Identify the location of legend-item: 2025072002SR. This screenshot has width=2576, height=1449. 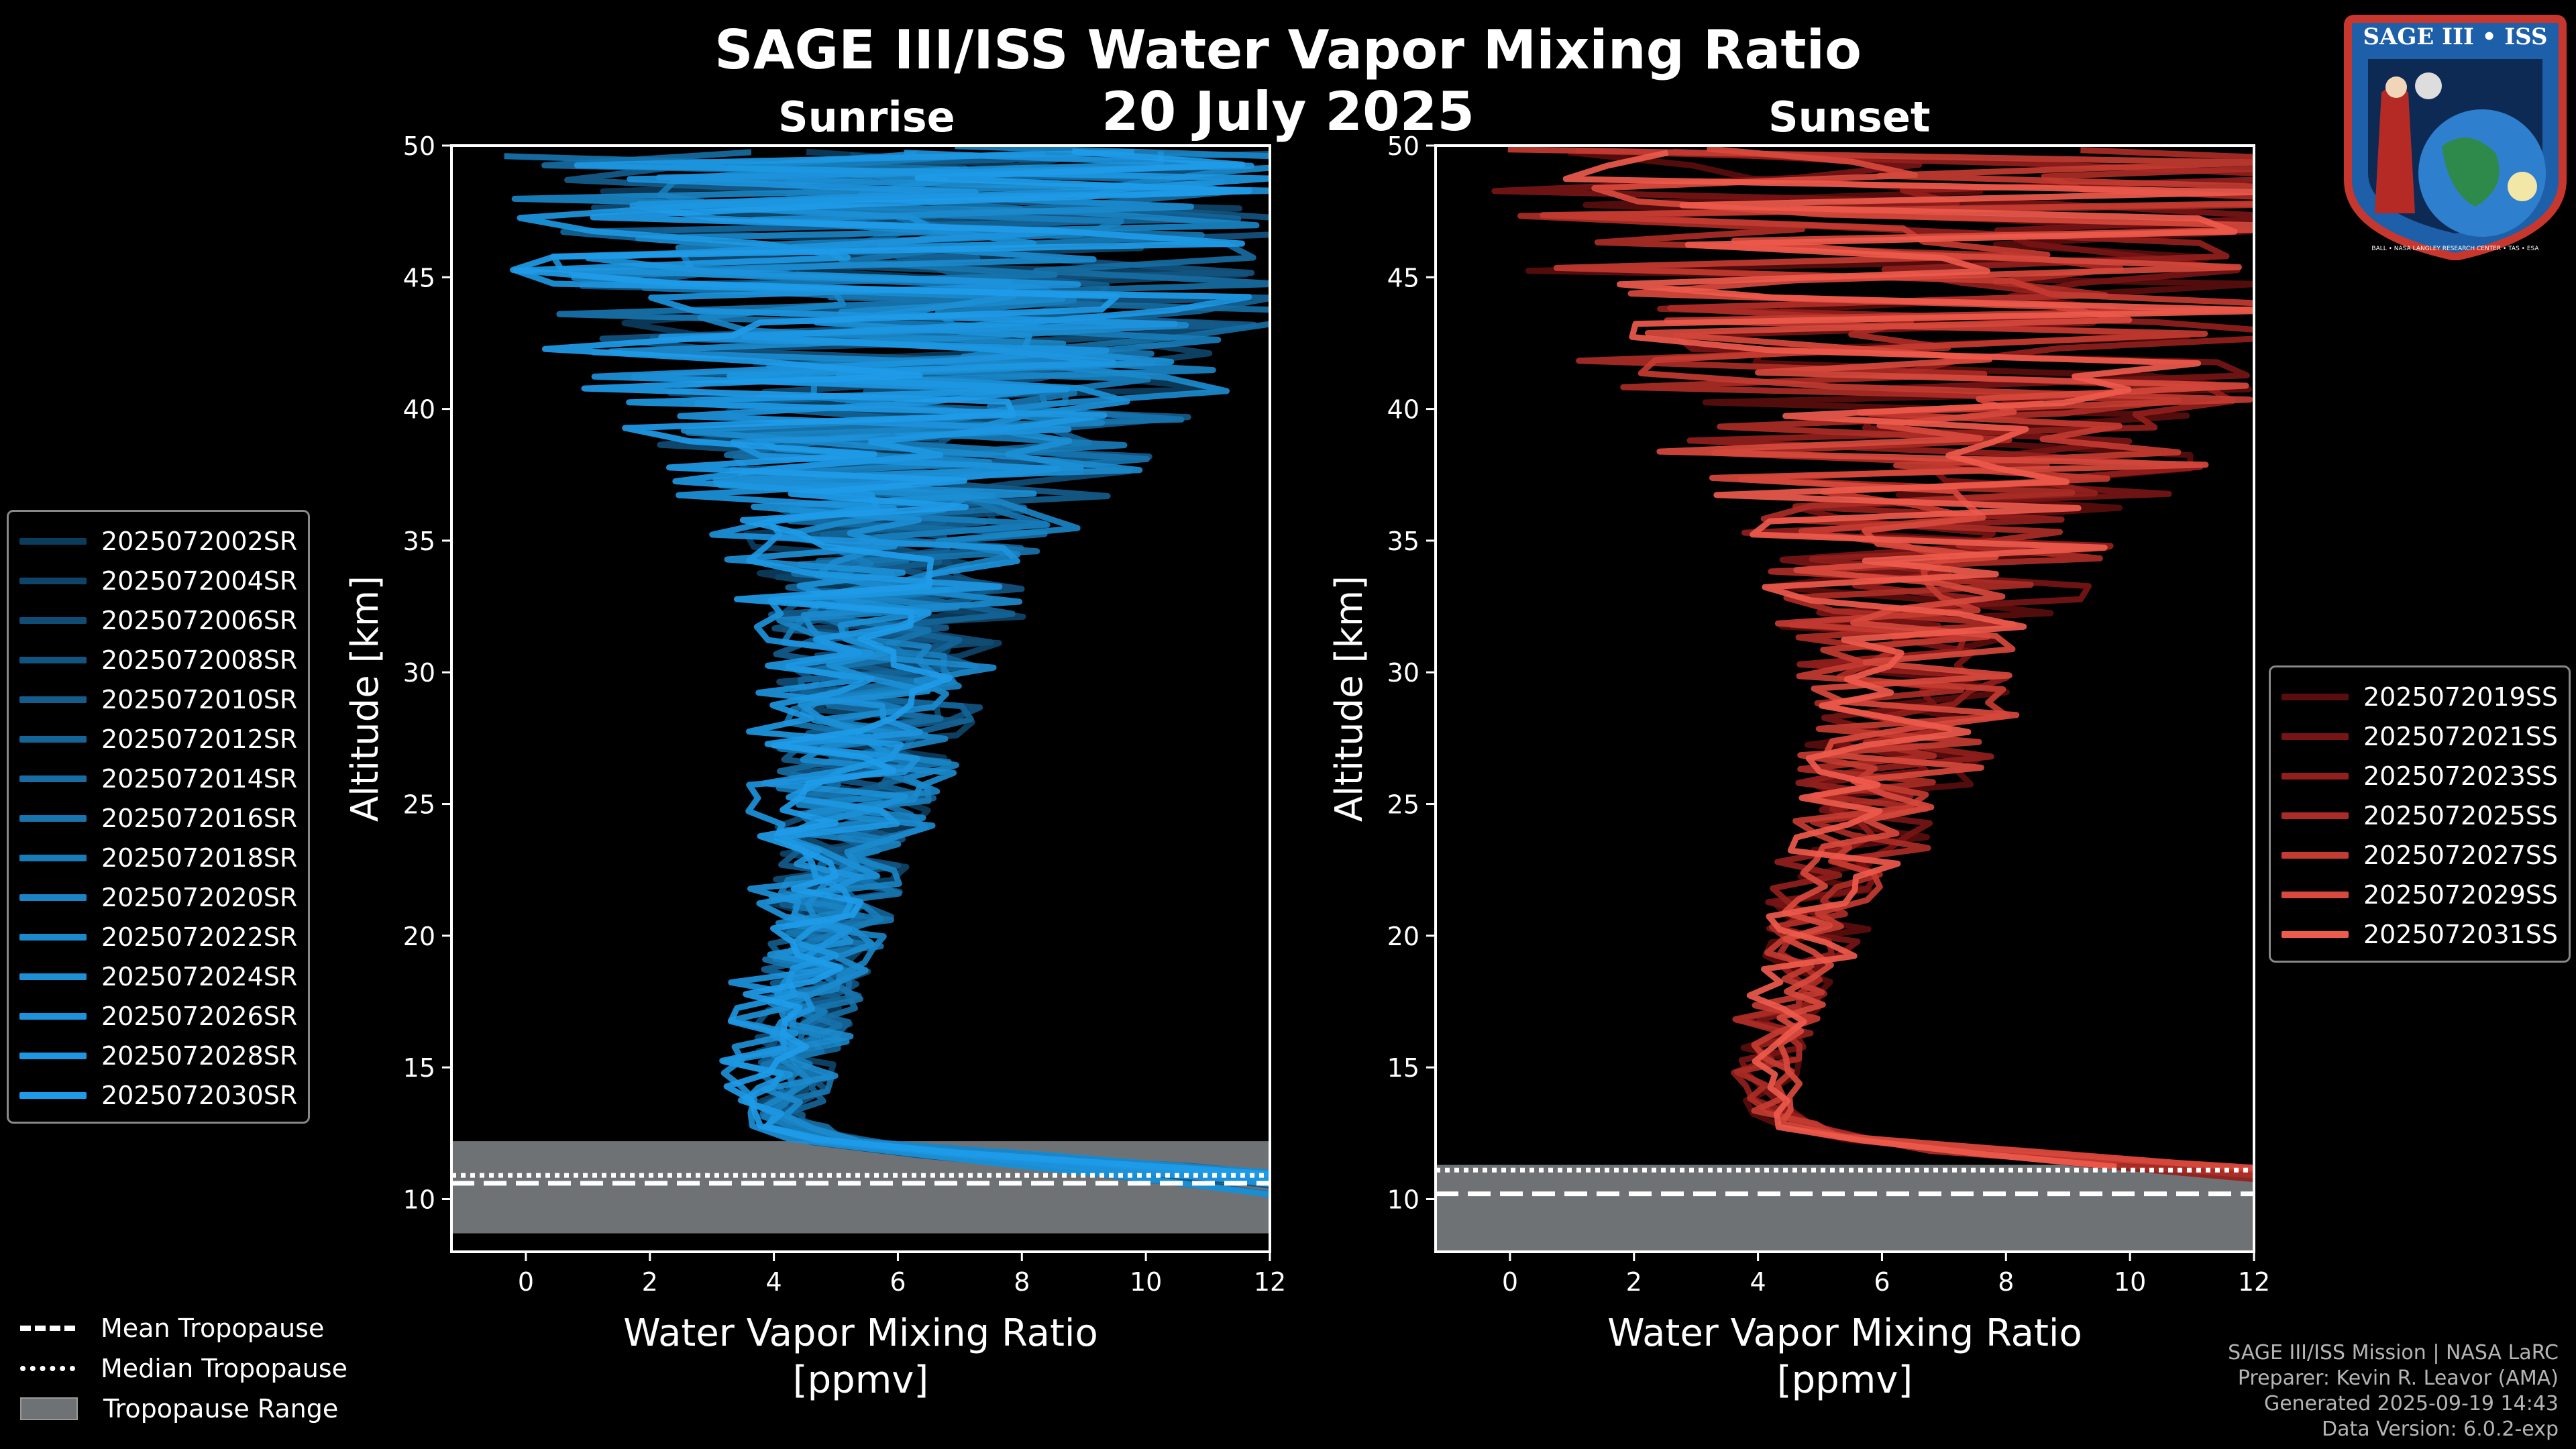
(158, 541).